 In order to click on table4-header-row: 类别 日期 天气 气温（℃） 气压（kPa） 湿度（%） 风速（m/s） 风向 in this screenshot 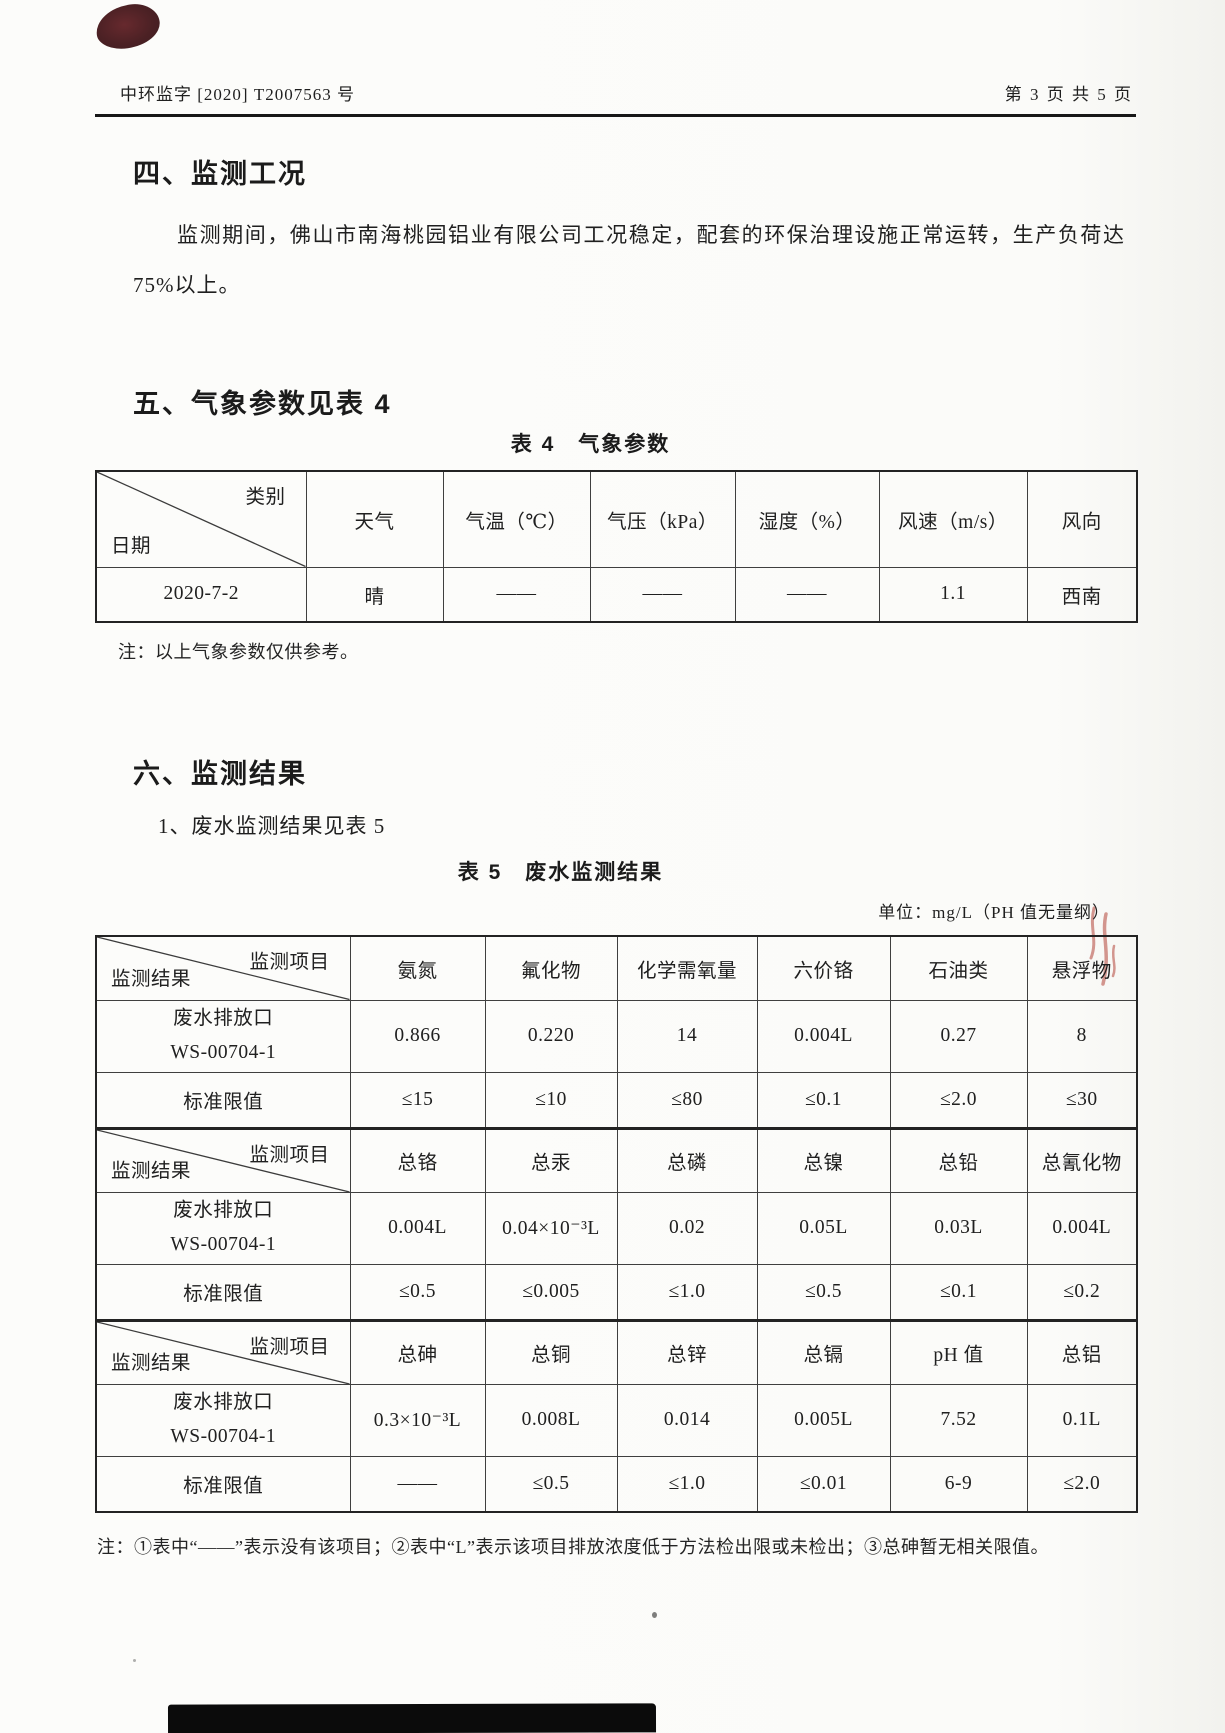, I will do `click(616, 519)`.